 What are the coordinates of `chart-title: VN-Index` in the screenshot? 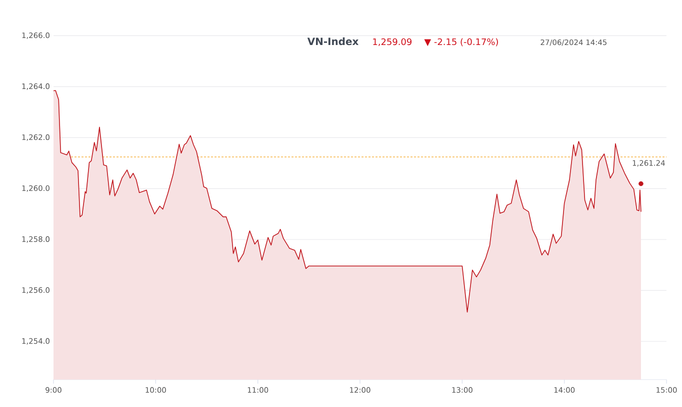 It's located at (333, 41).